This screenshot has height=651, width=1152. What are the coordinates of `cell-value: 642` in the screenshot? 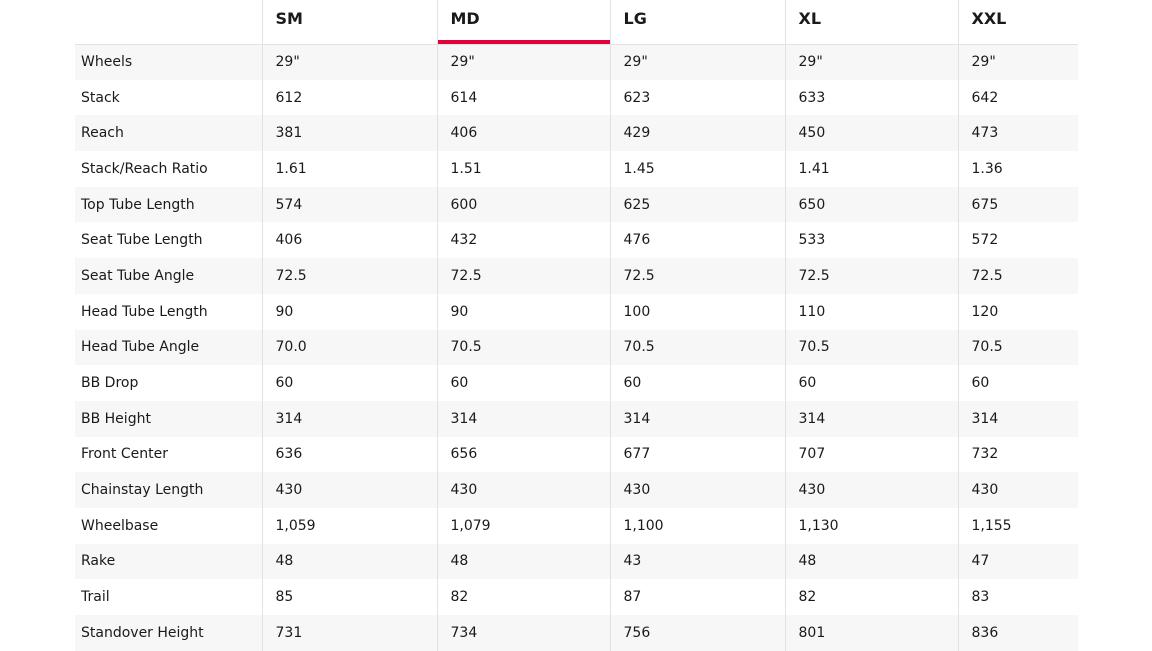 It's located at (1017, 97).